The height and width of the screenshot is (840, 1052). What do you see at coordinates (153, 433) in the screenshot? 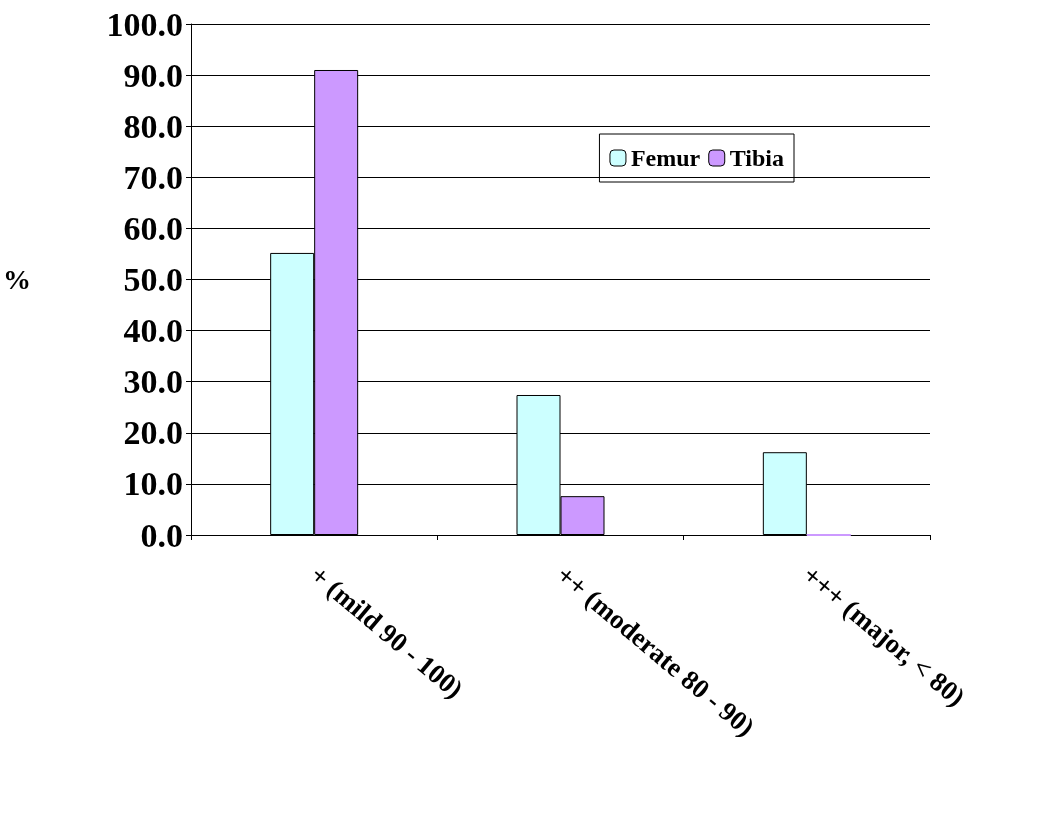
I see `y-tick-label: 20.0` at bounding box center [153, 433].